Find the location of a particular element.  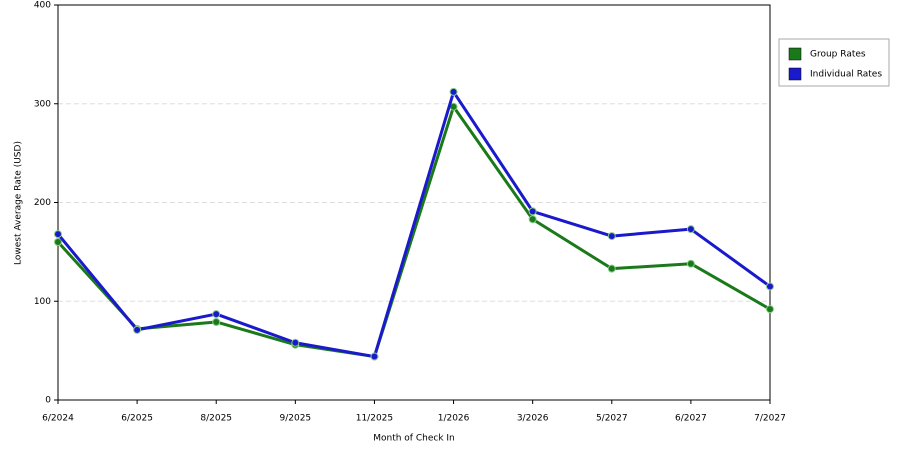

y-tick-label: 300 is located at coordinates (42, 104).